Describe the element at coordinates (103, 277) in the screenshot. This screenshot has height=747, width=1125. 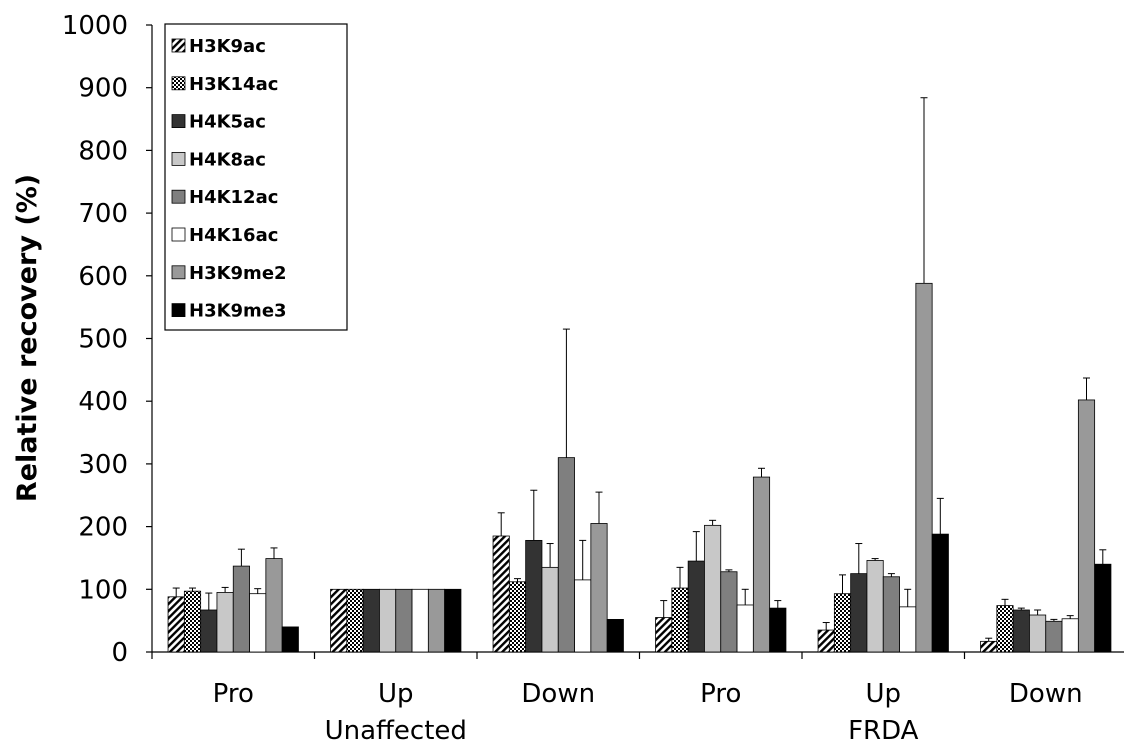
I see `y-tick-label: 600` at that location.